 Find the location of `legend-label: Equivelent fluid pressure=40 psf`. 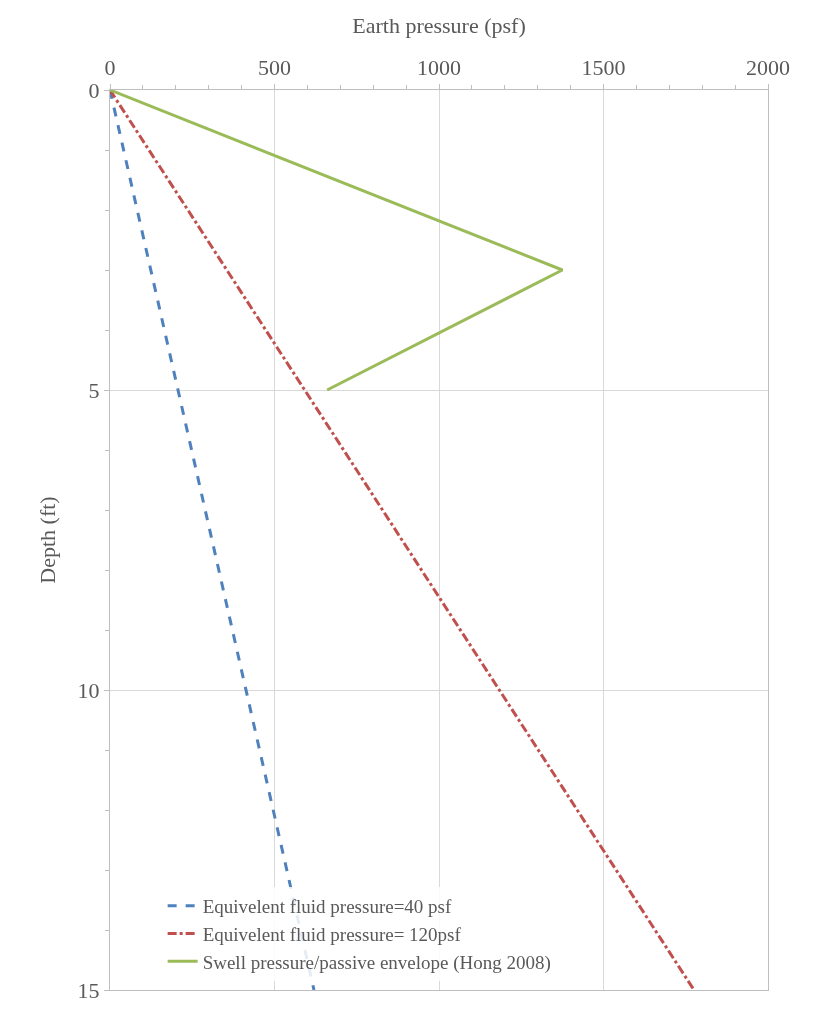

legend-label: Equivelent fluid pressure=40 psf is located at coordinates (327, 907).